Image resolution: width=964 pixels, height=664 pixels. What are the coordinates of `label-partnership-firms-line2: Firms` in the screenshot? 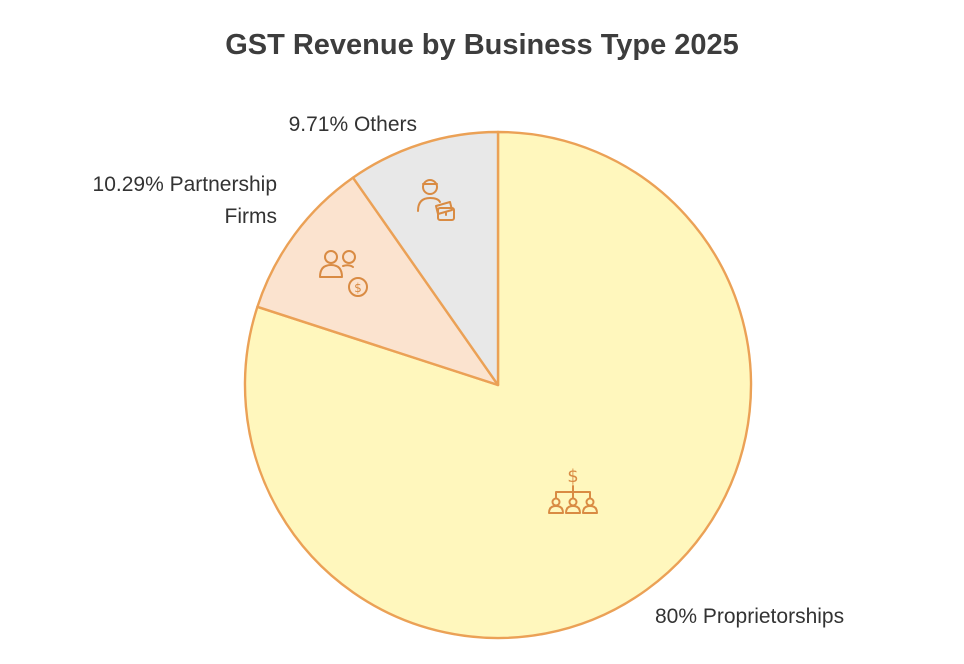 It's located at (251, 216).